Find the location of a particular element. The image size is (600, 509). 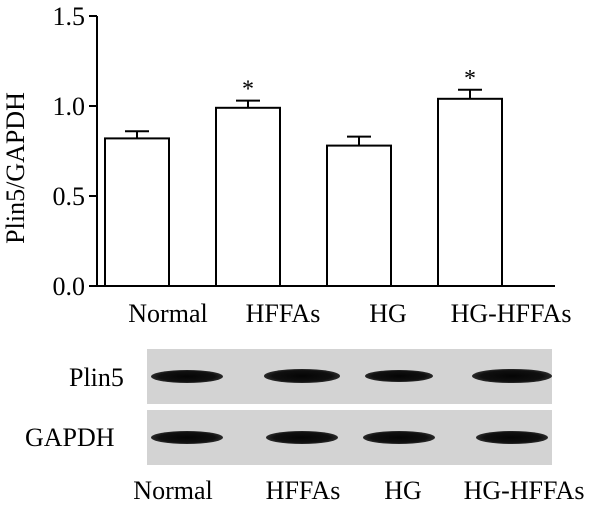

blot-row-label-gapdh: GAPDH is located at coordinates (70, 437).